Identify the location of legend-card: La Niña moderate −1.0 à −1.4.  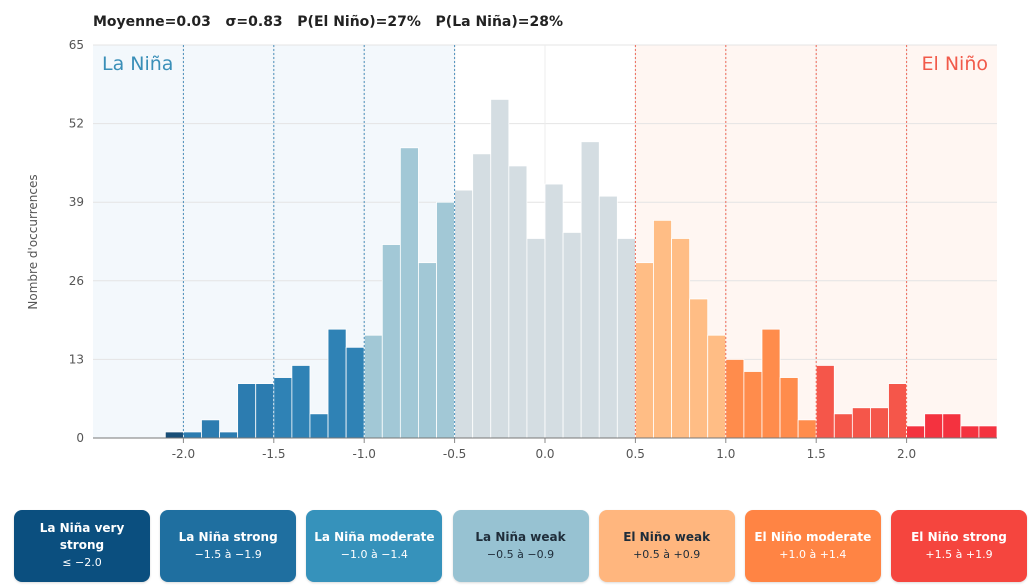
(374, 546).